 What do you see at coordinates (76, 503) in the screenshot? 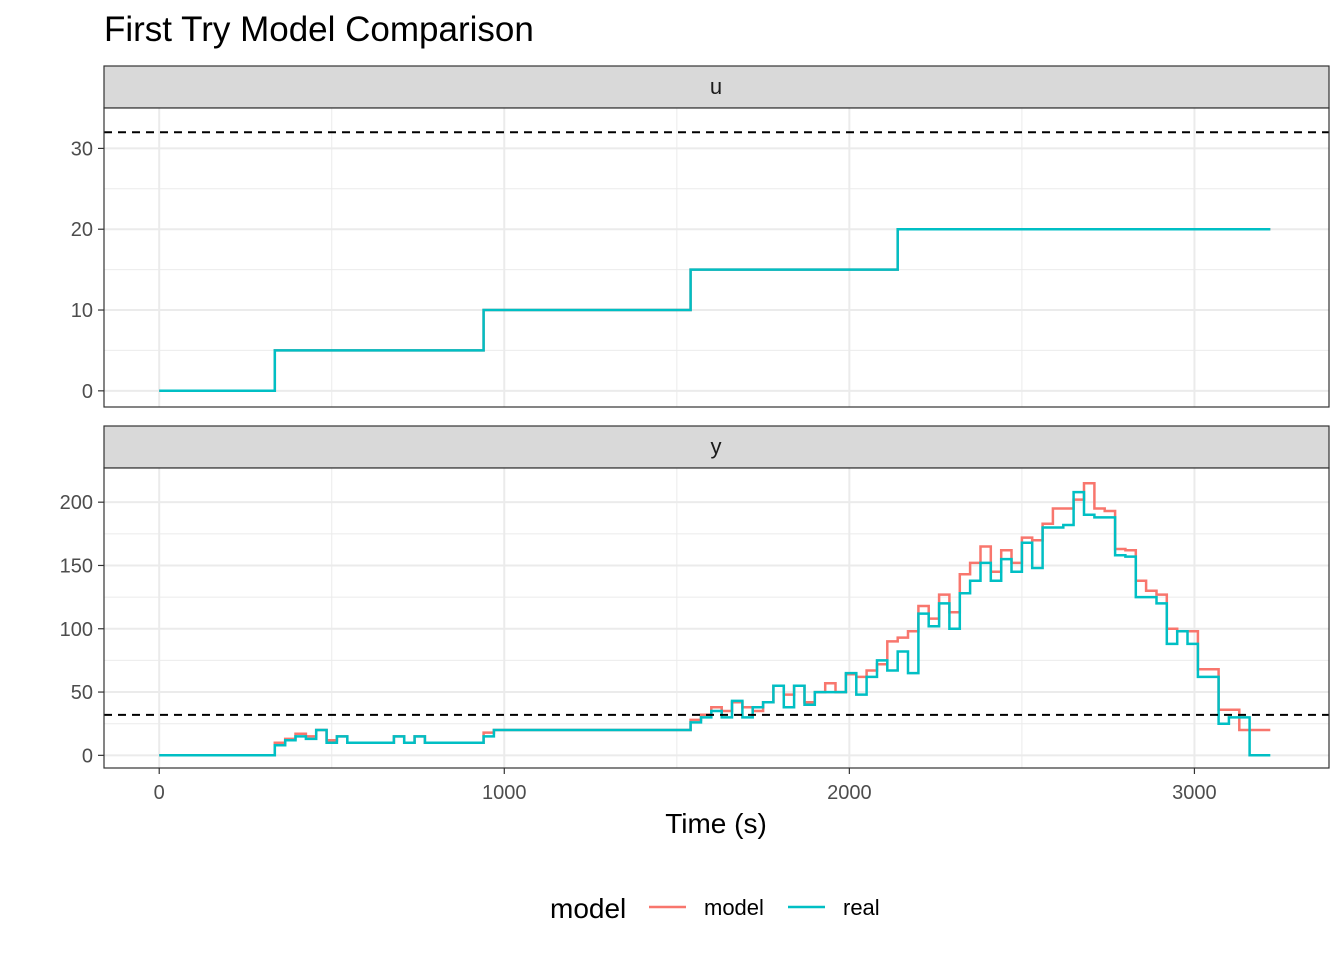
I see `y-tick-label: 200` at bounding box center [76, 503].